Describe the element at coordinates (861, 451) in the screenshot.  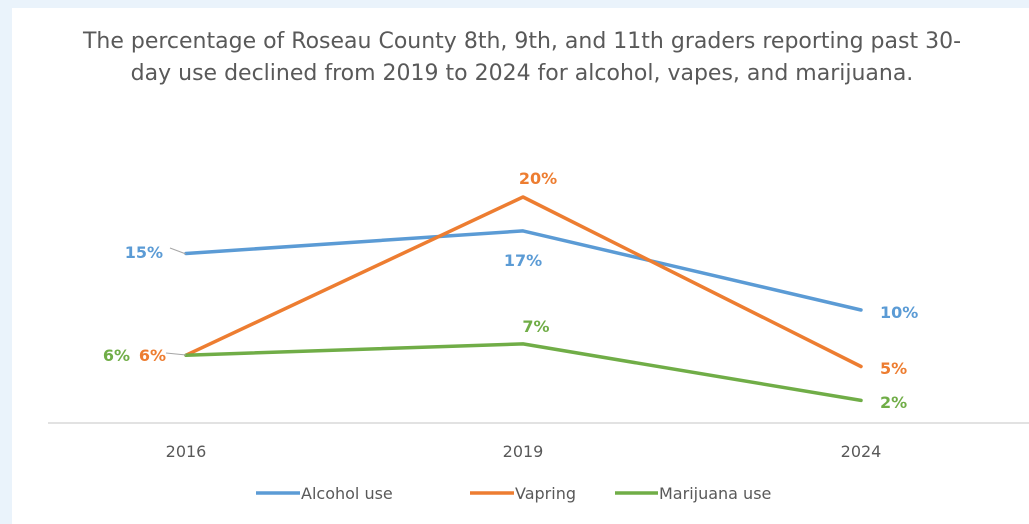
I see `x-tick-label: 2024` at that location.